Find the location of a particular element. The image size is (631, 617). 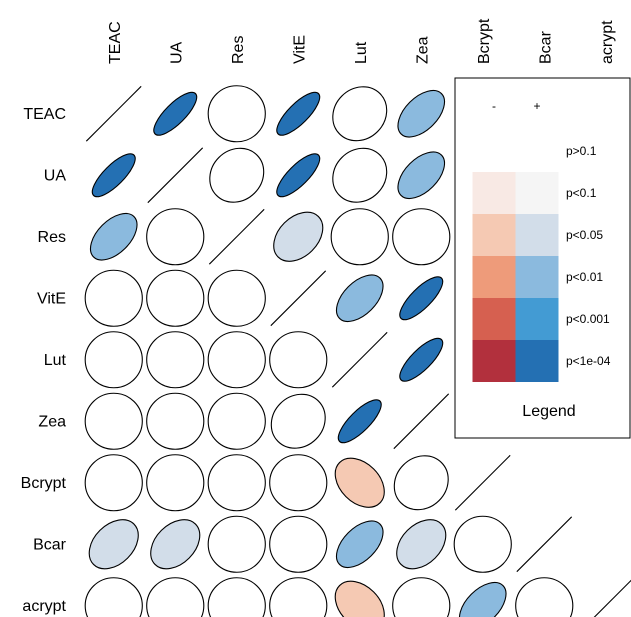

cell-ua-zea is located at coordinates (421, 175).